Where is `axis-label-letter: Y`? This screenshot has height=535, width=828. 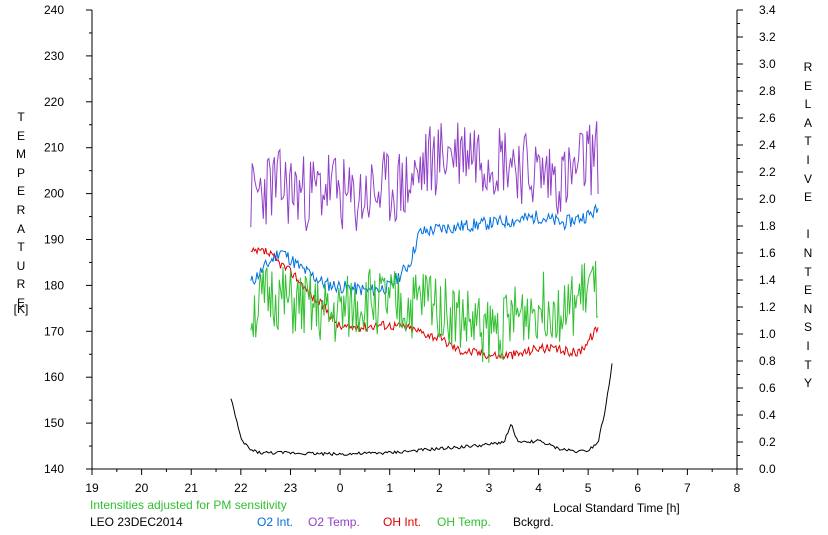 axis-label-letter: Y is located at coordinates (807, 383).